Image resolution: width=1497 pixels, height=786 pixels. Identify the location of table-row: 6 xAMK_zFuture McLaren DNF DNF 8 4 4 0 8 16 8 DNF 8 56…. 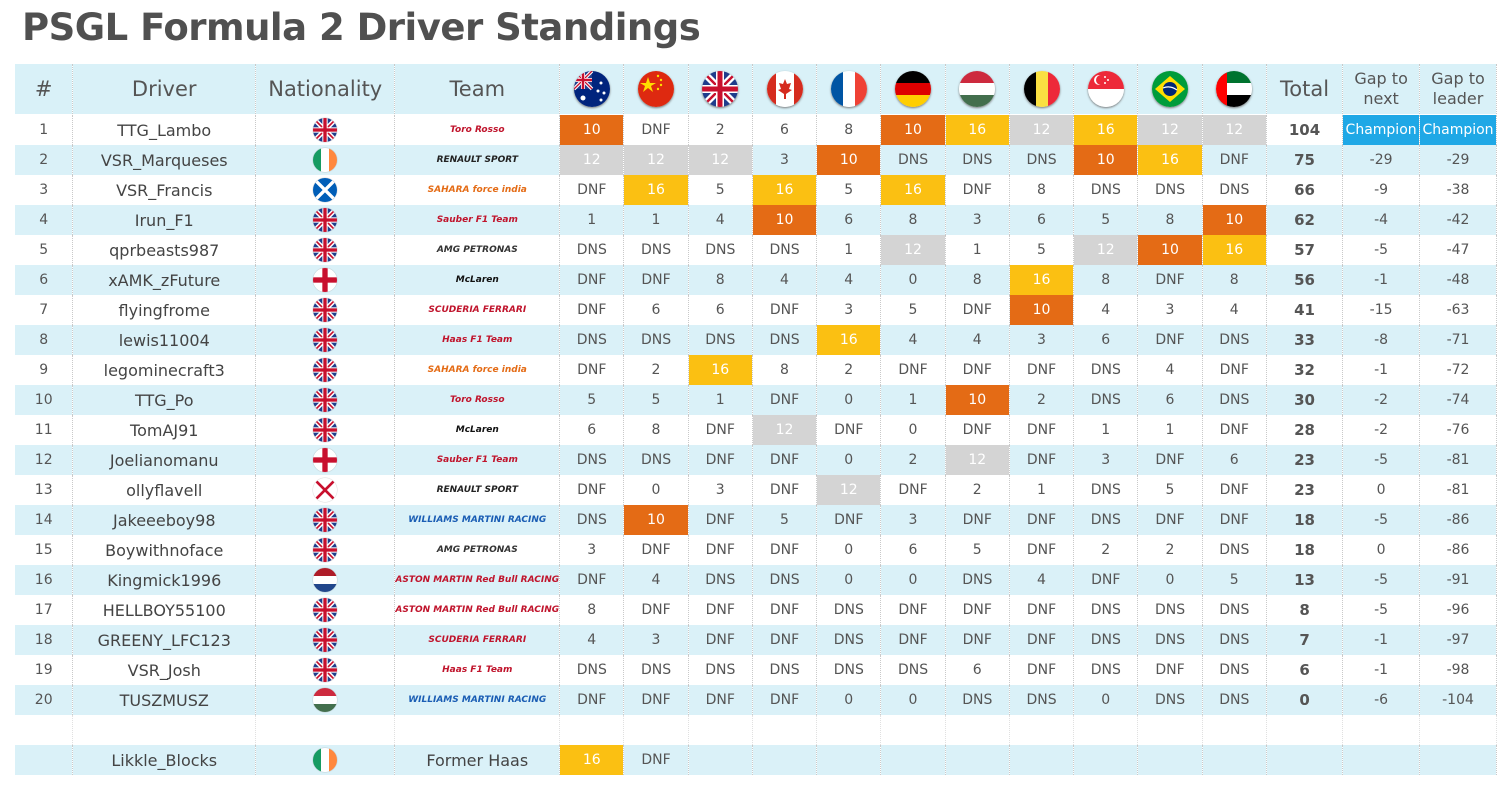
(756, 280).